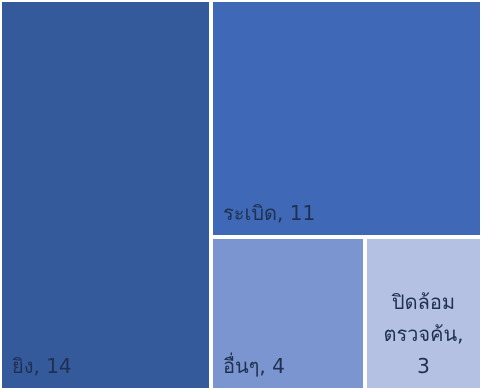  Describe the element at coordinates (269, 213) in the screenshot. I see `tile-bomb-label: ระเบิด, 11` at that location.